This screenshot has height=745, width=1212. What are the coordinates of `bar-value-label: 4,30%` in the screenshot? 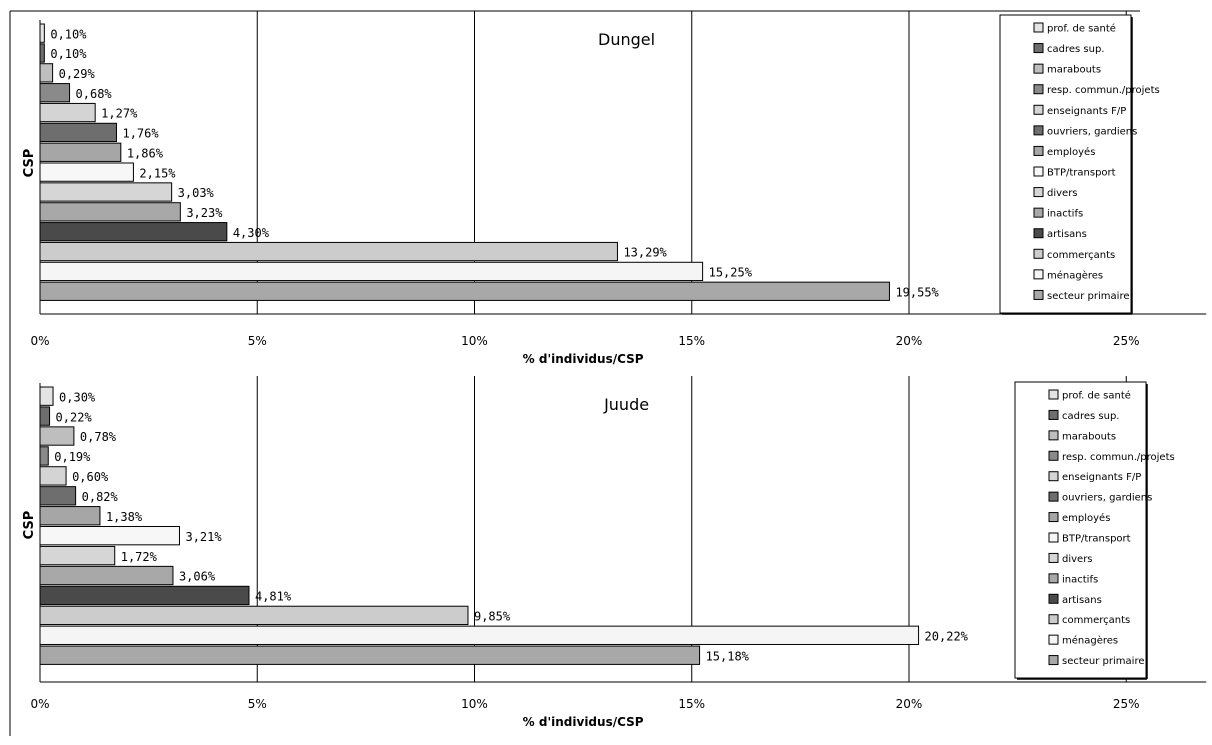 It's located at (251, 233).